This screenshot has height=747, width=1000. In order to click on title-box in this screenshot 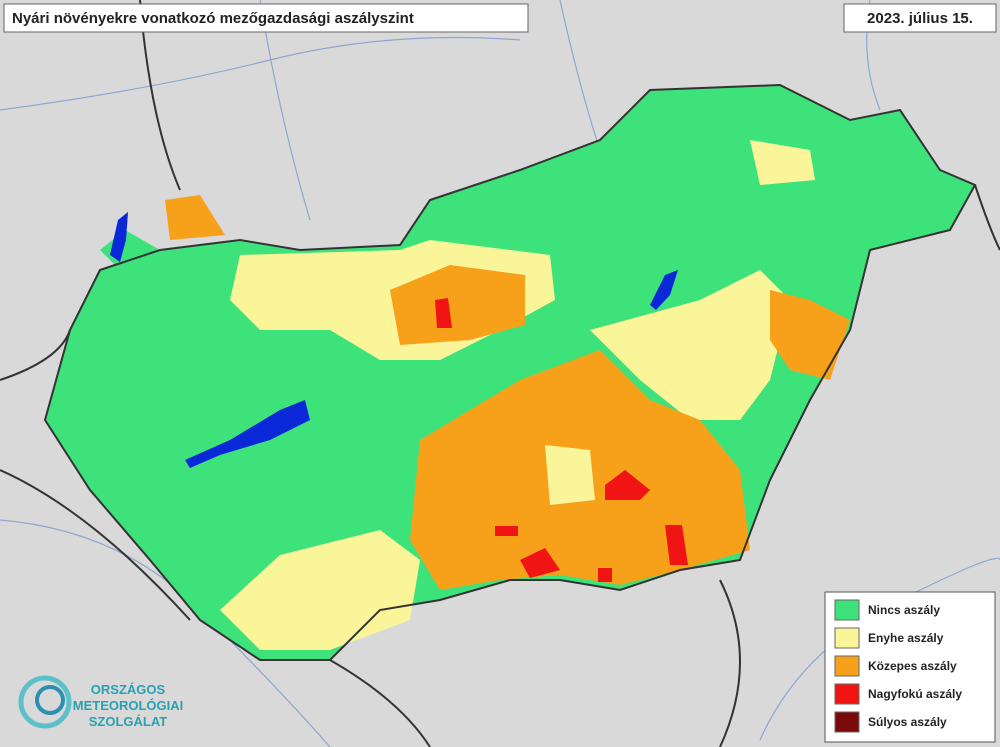, I will do `click(266, 18)`.